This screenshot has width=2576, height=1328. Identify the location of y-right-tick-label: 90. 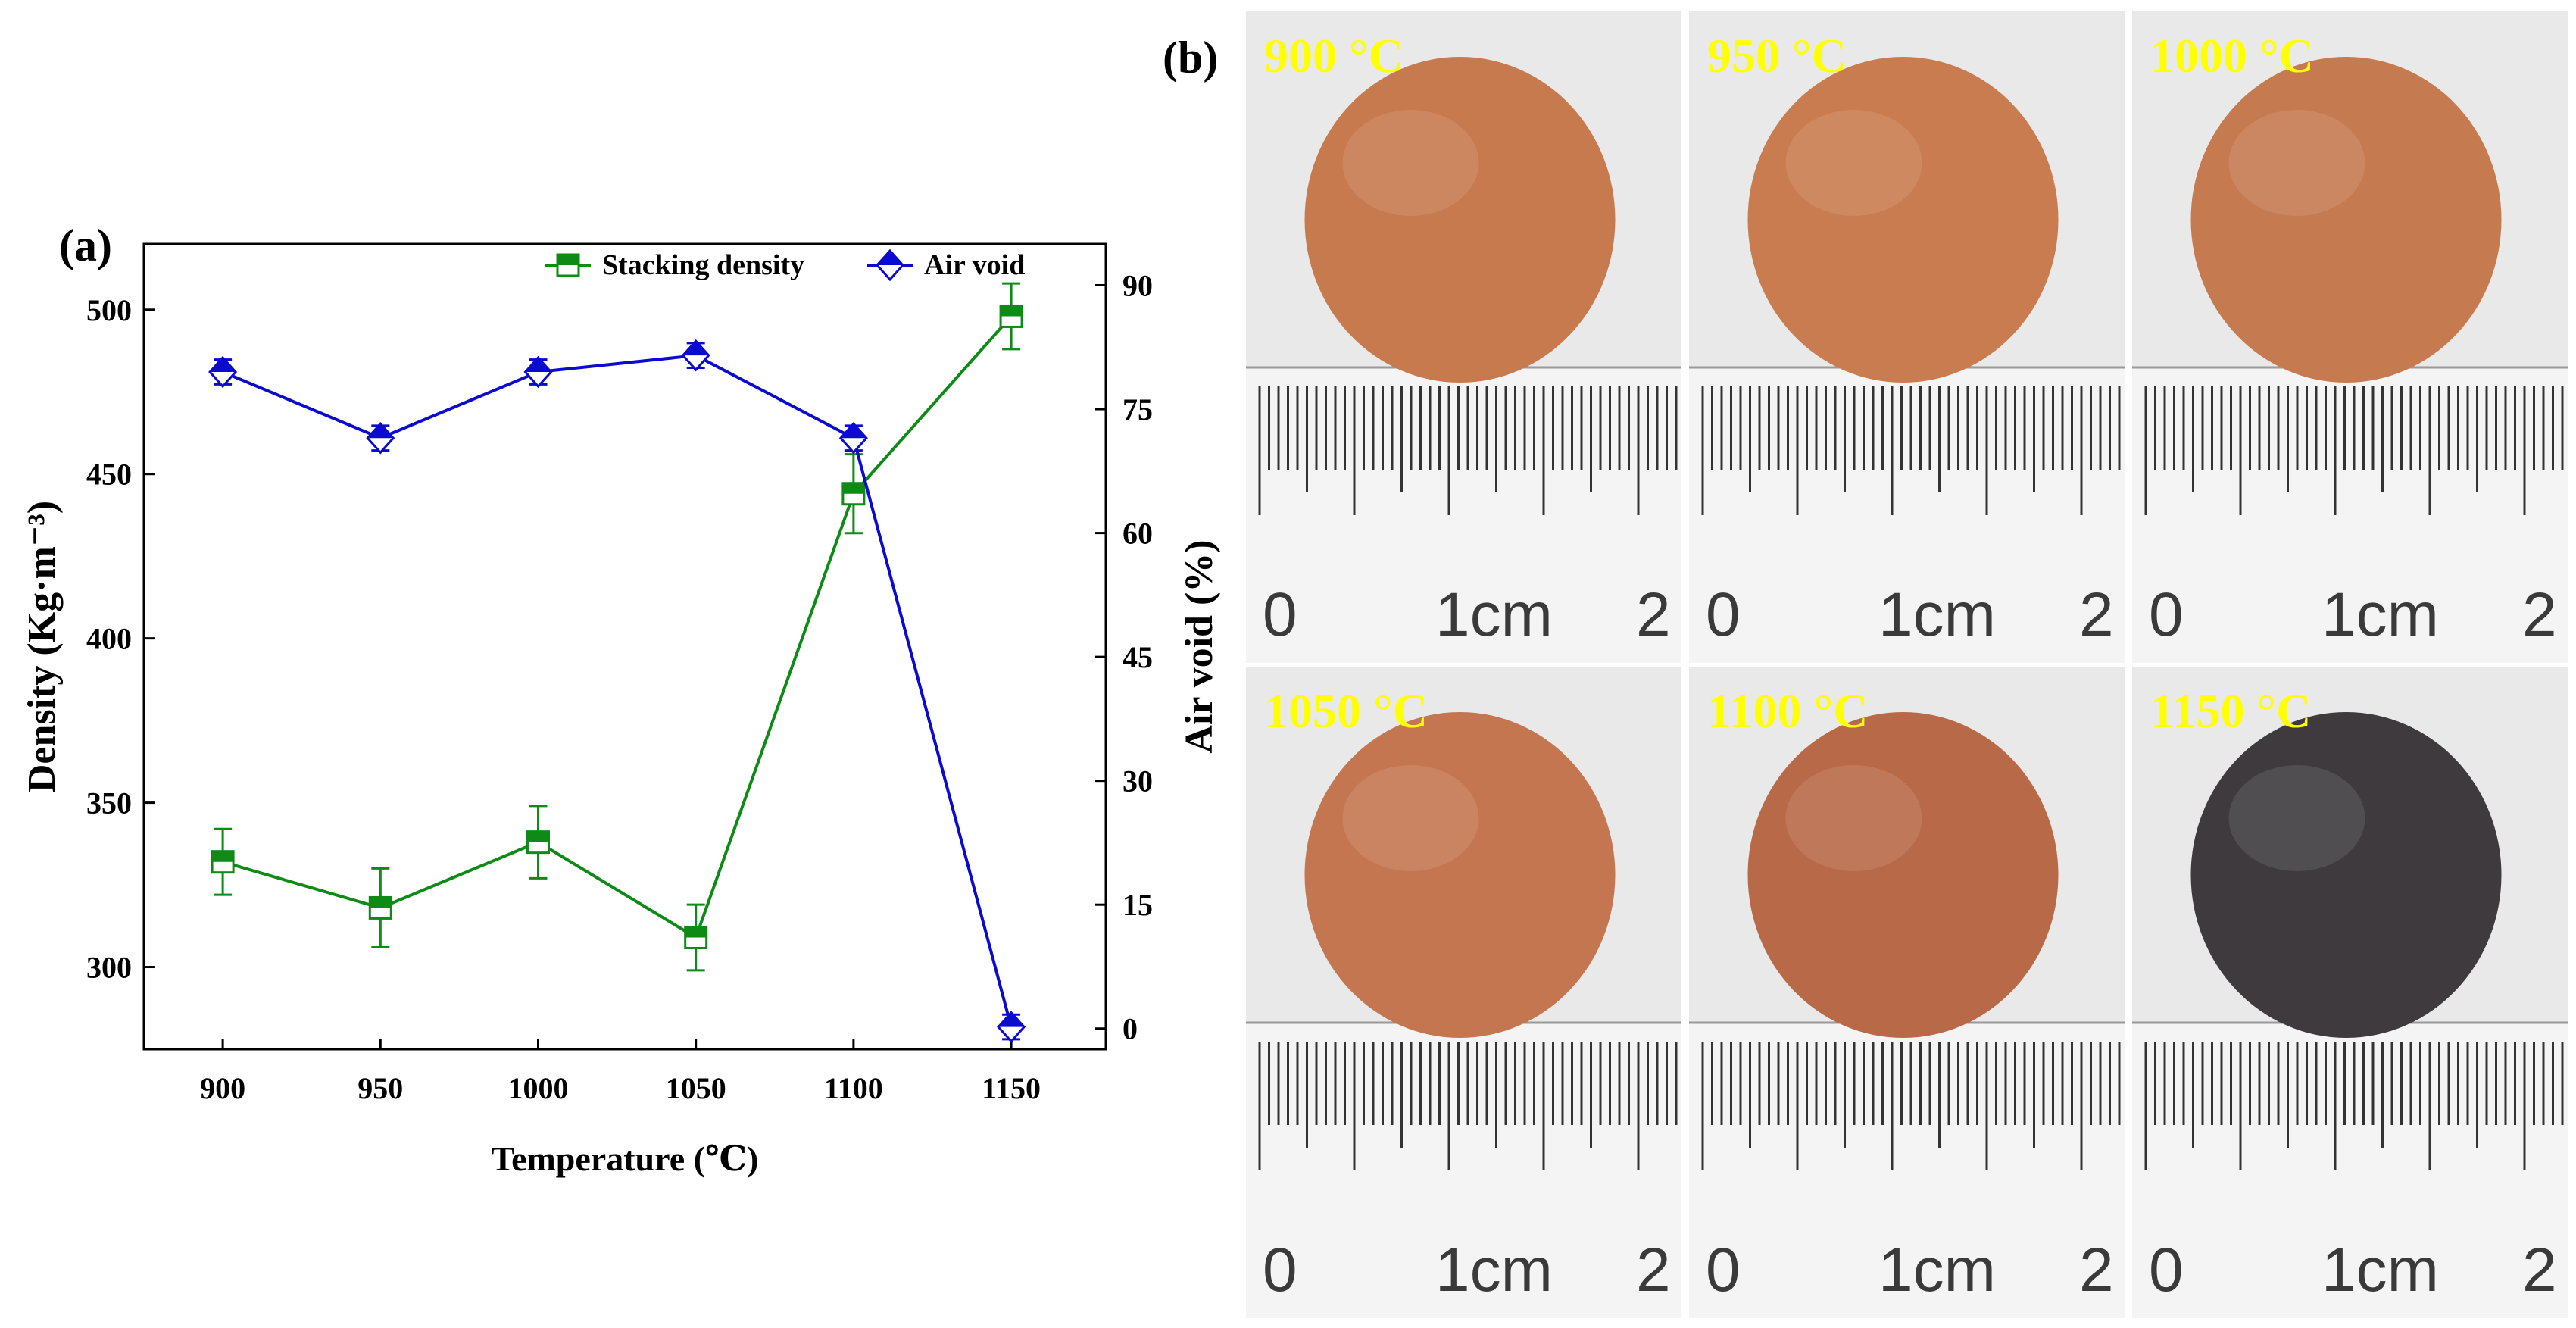
(1138, 286).